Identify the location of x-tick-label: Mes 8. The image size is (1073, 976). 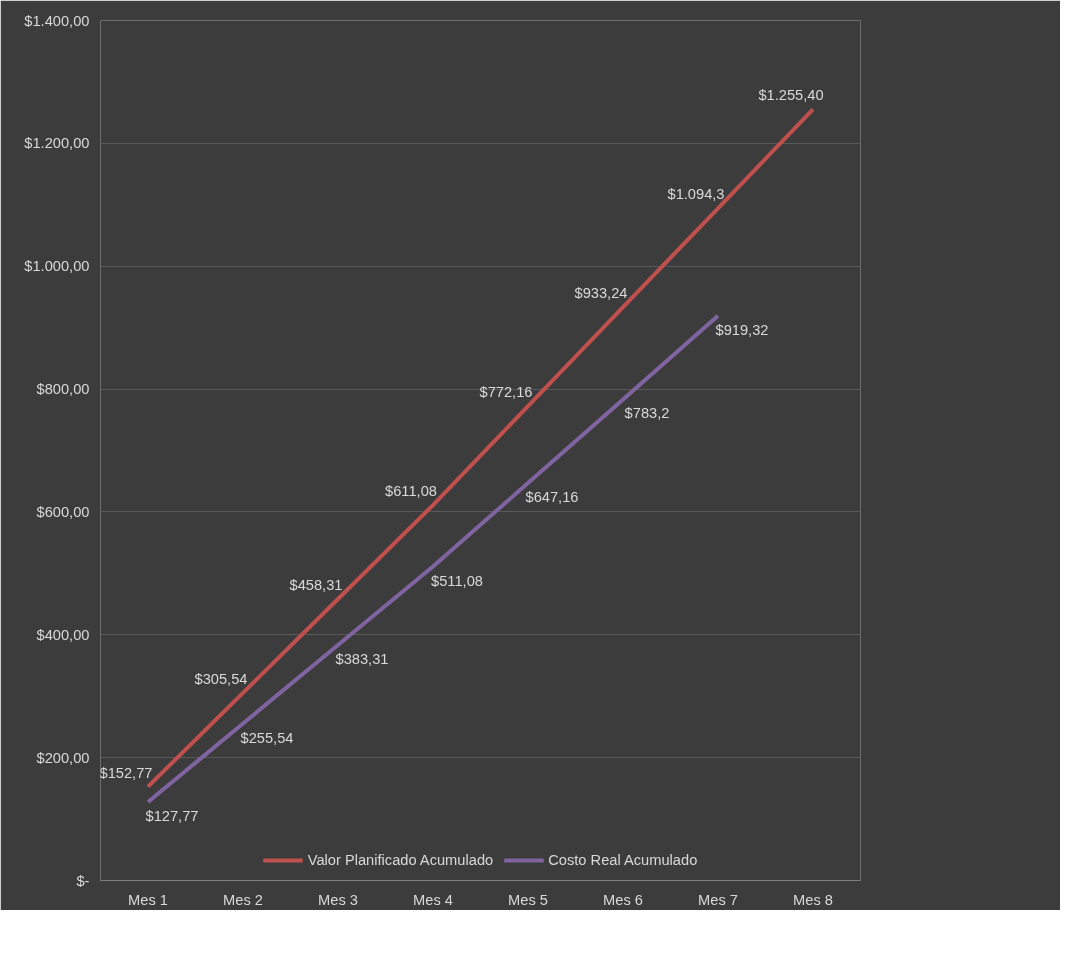
(813, 899).